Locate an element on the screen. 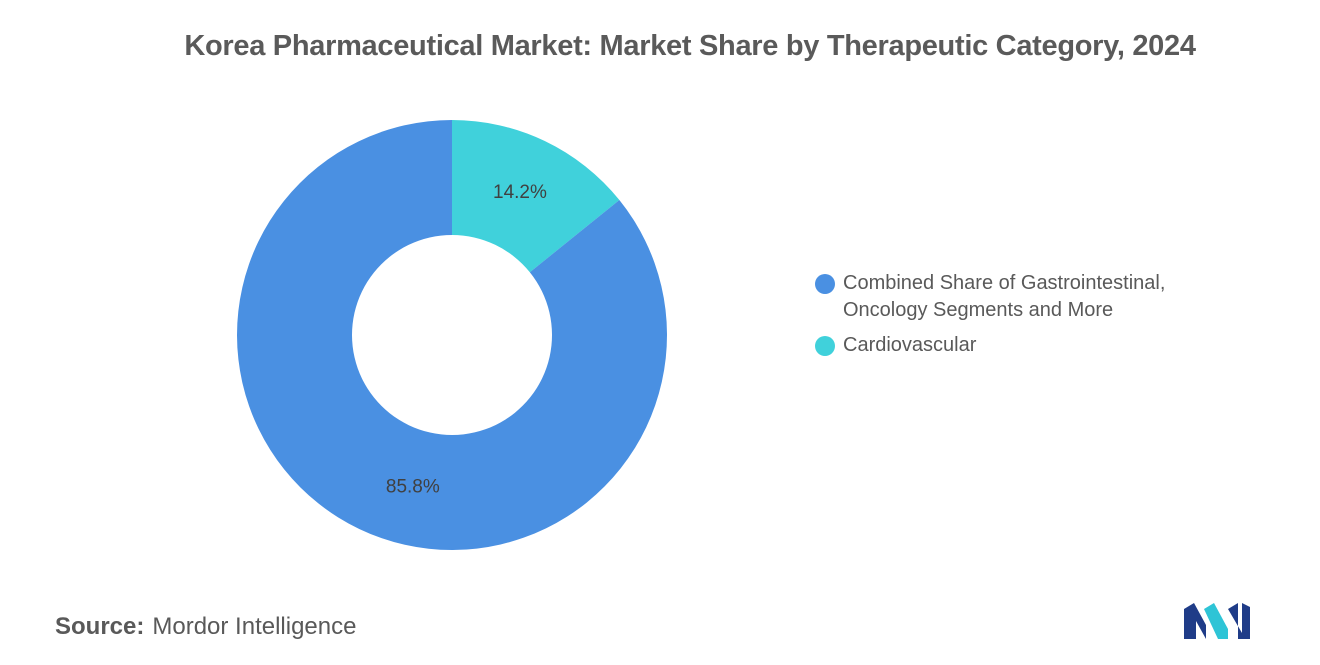 The width and height of the screenshot is (1320, 665). legend-swatch-cardiovascular is located at coordinates (825, 346).